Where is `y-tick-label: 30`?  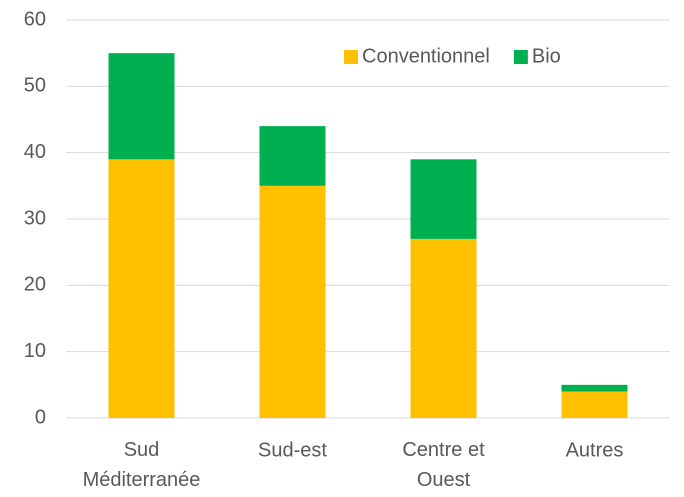 y-tick-label: 30 is located at coordinates (35, 218).